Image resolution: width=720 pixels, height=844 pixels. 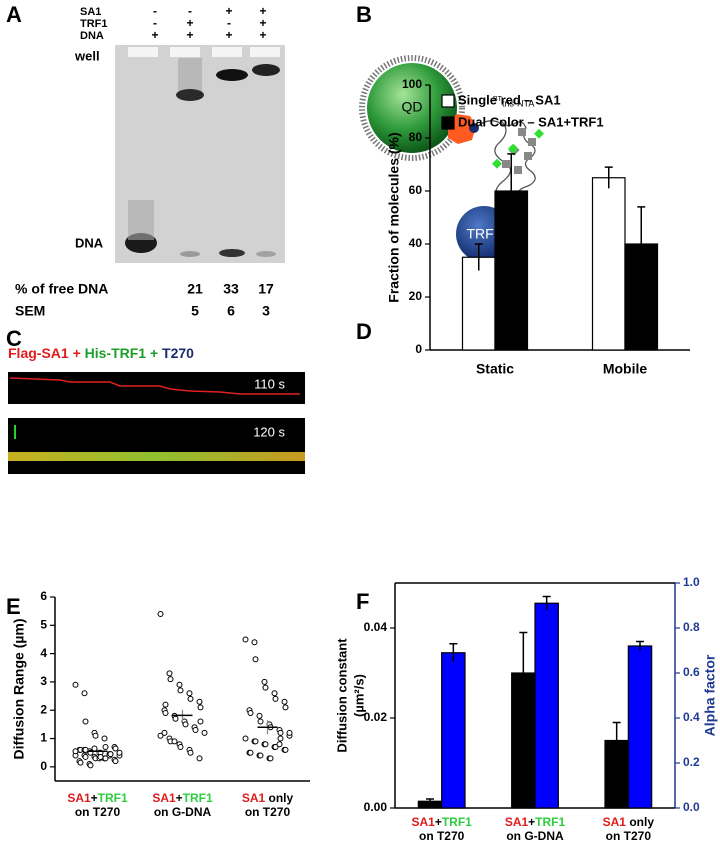 I want to click on y-tick-label: 2, so click(x=43, y=709).